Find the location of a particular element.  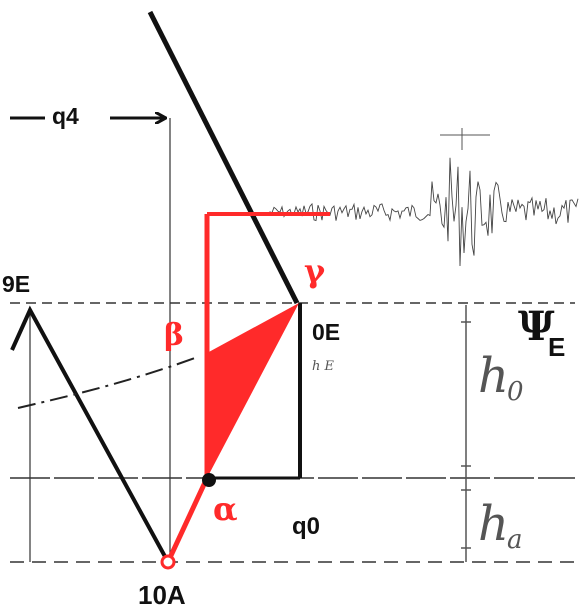

label-gamma: γ is located at coordinates (315, 271).